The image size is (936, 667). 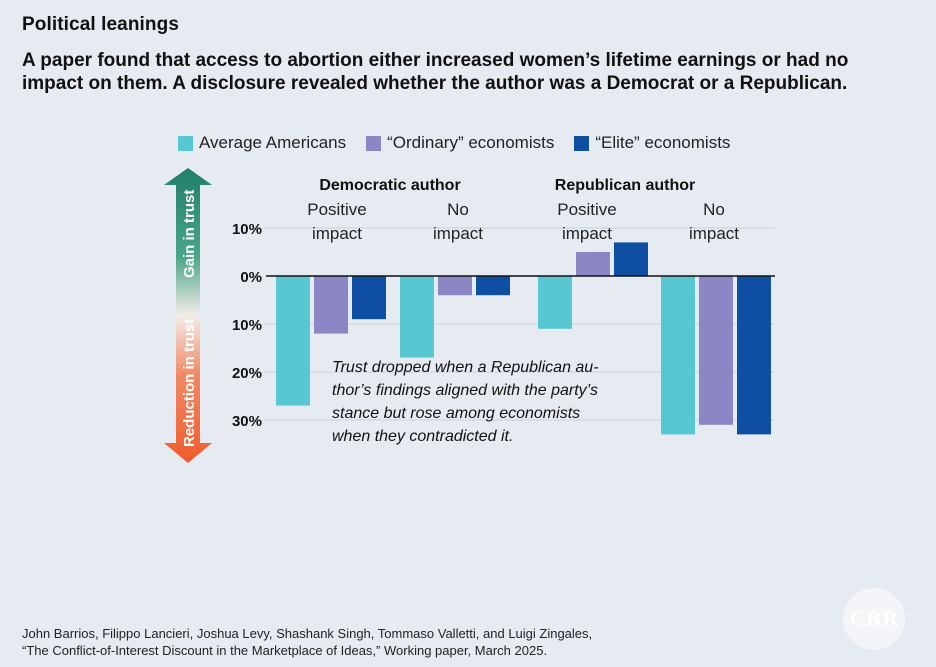 I want to click on legend-item-ordinary-economists: “Ordinary” economists, so click(x=460, y=143).